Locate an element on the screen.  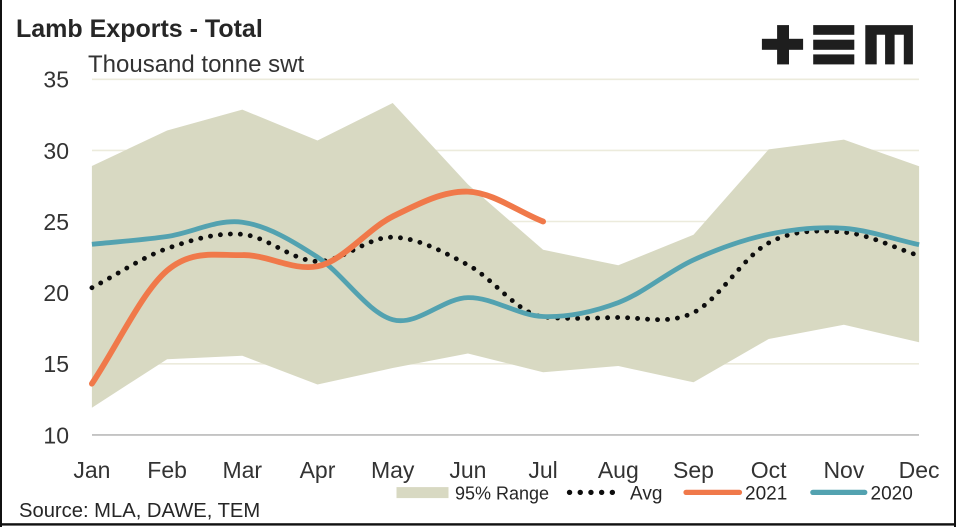
svg-text: Nov is located at coordinates (843, 470).